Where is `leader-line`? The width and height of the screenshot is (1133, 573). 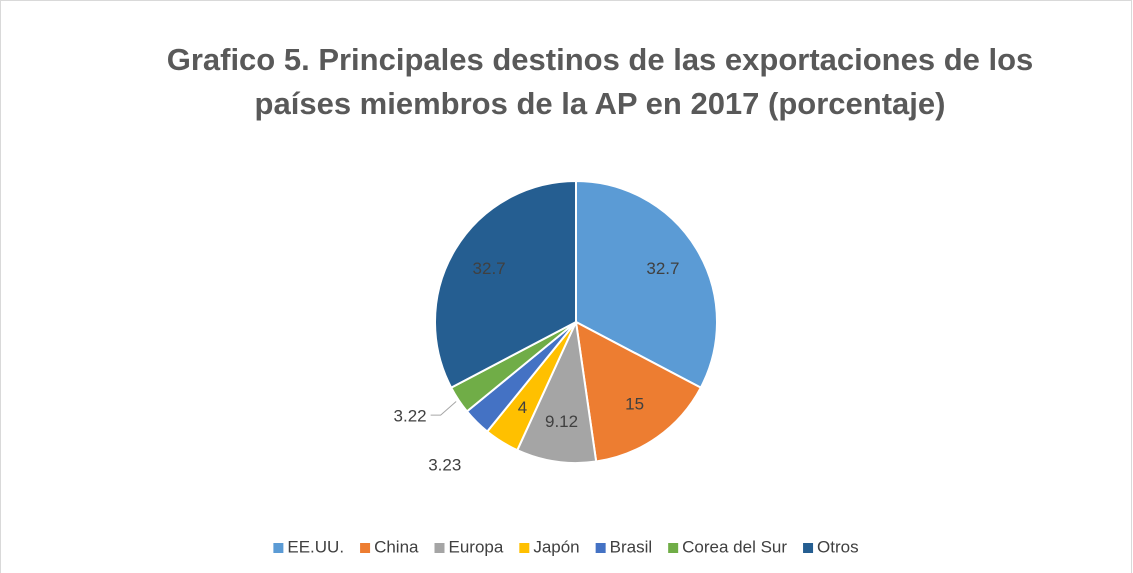 leader-line is located at coordinates (443, 408).